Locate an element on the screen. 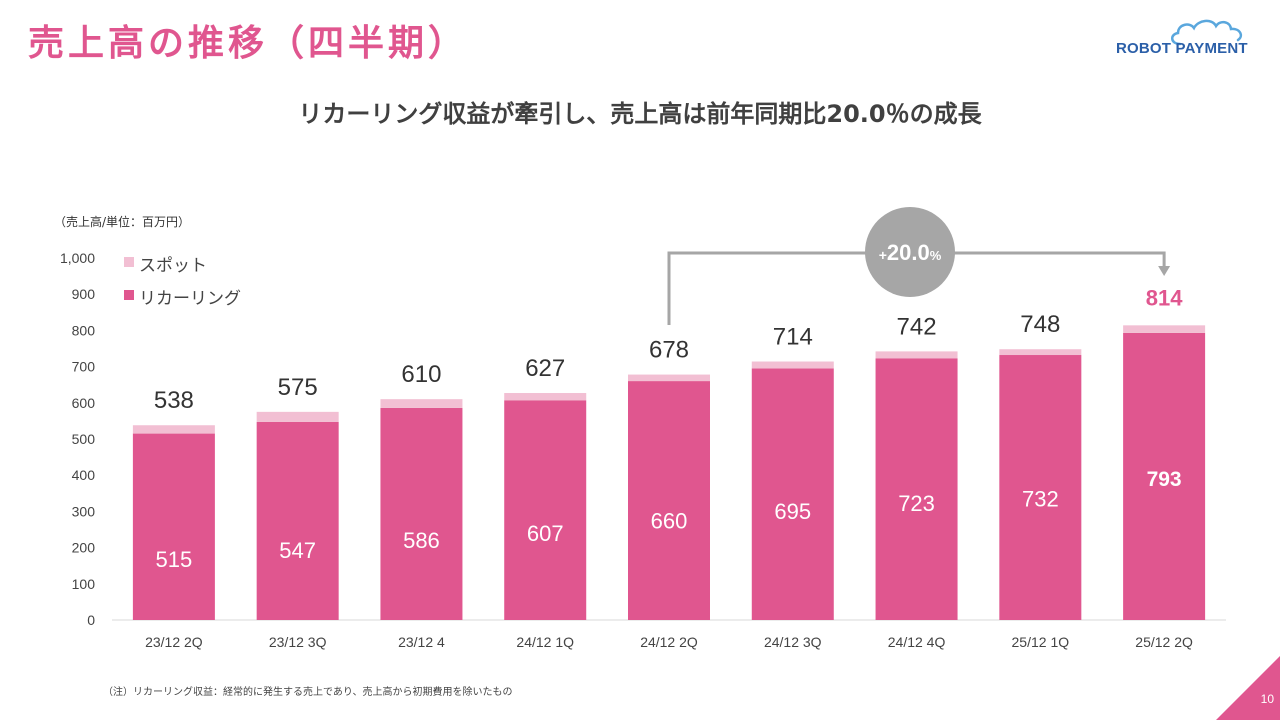 The width and height of the screenshot is (1280, 720). growth-label: +20.0% is located at coordinates (910, 252).